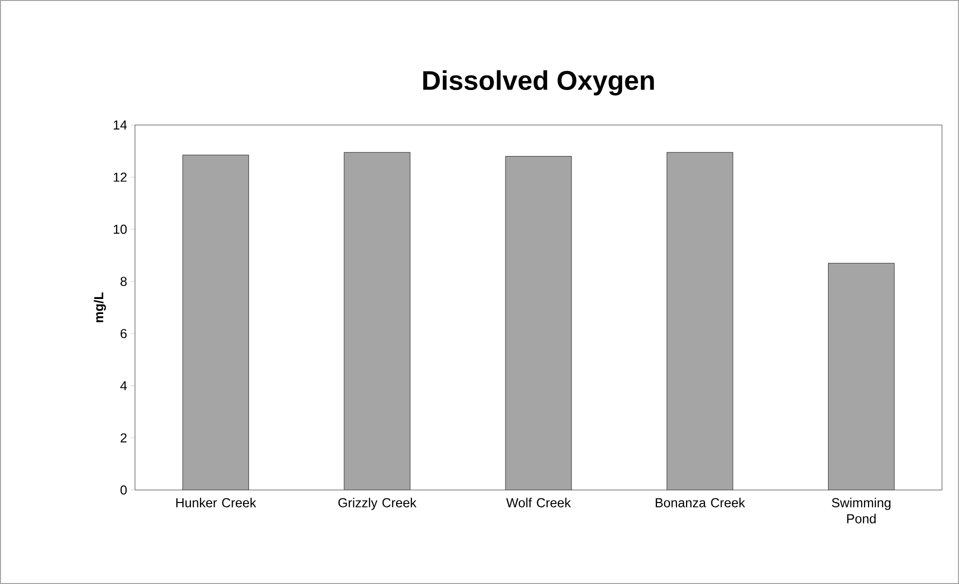  I want to click on y-tick-label: 12, so click(120, 177).